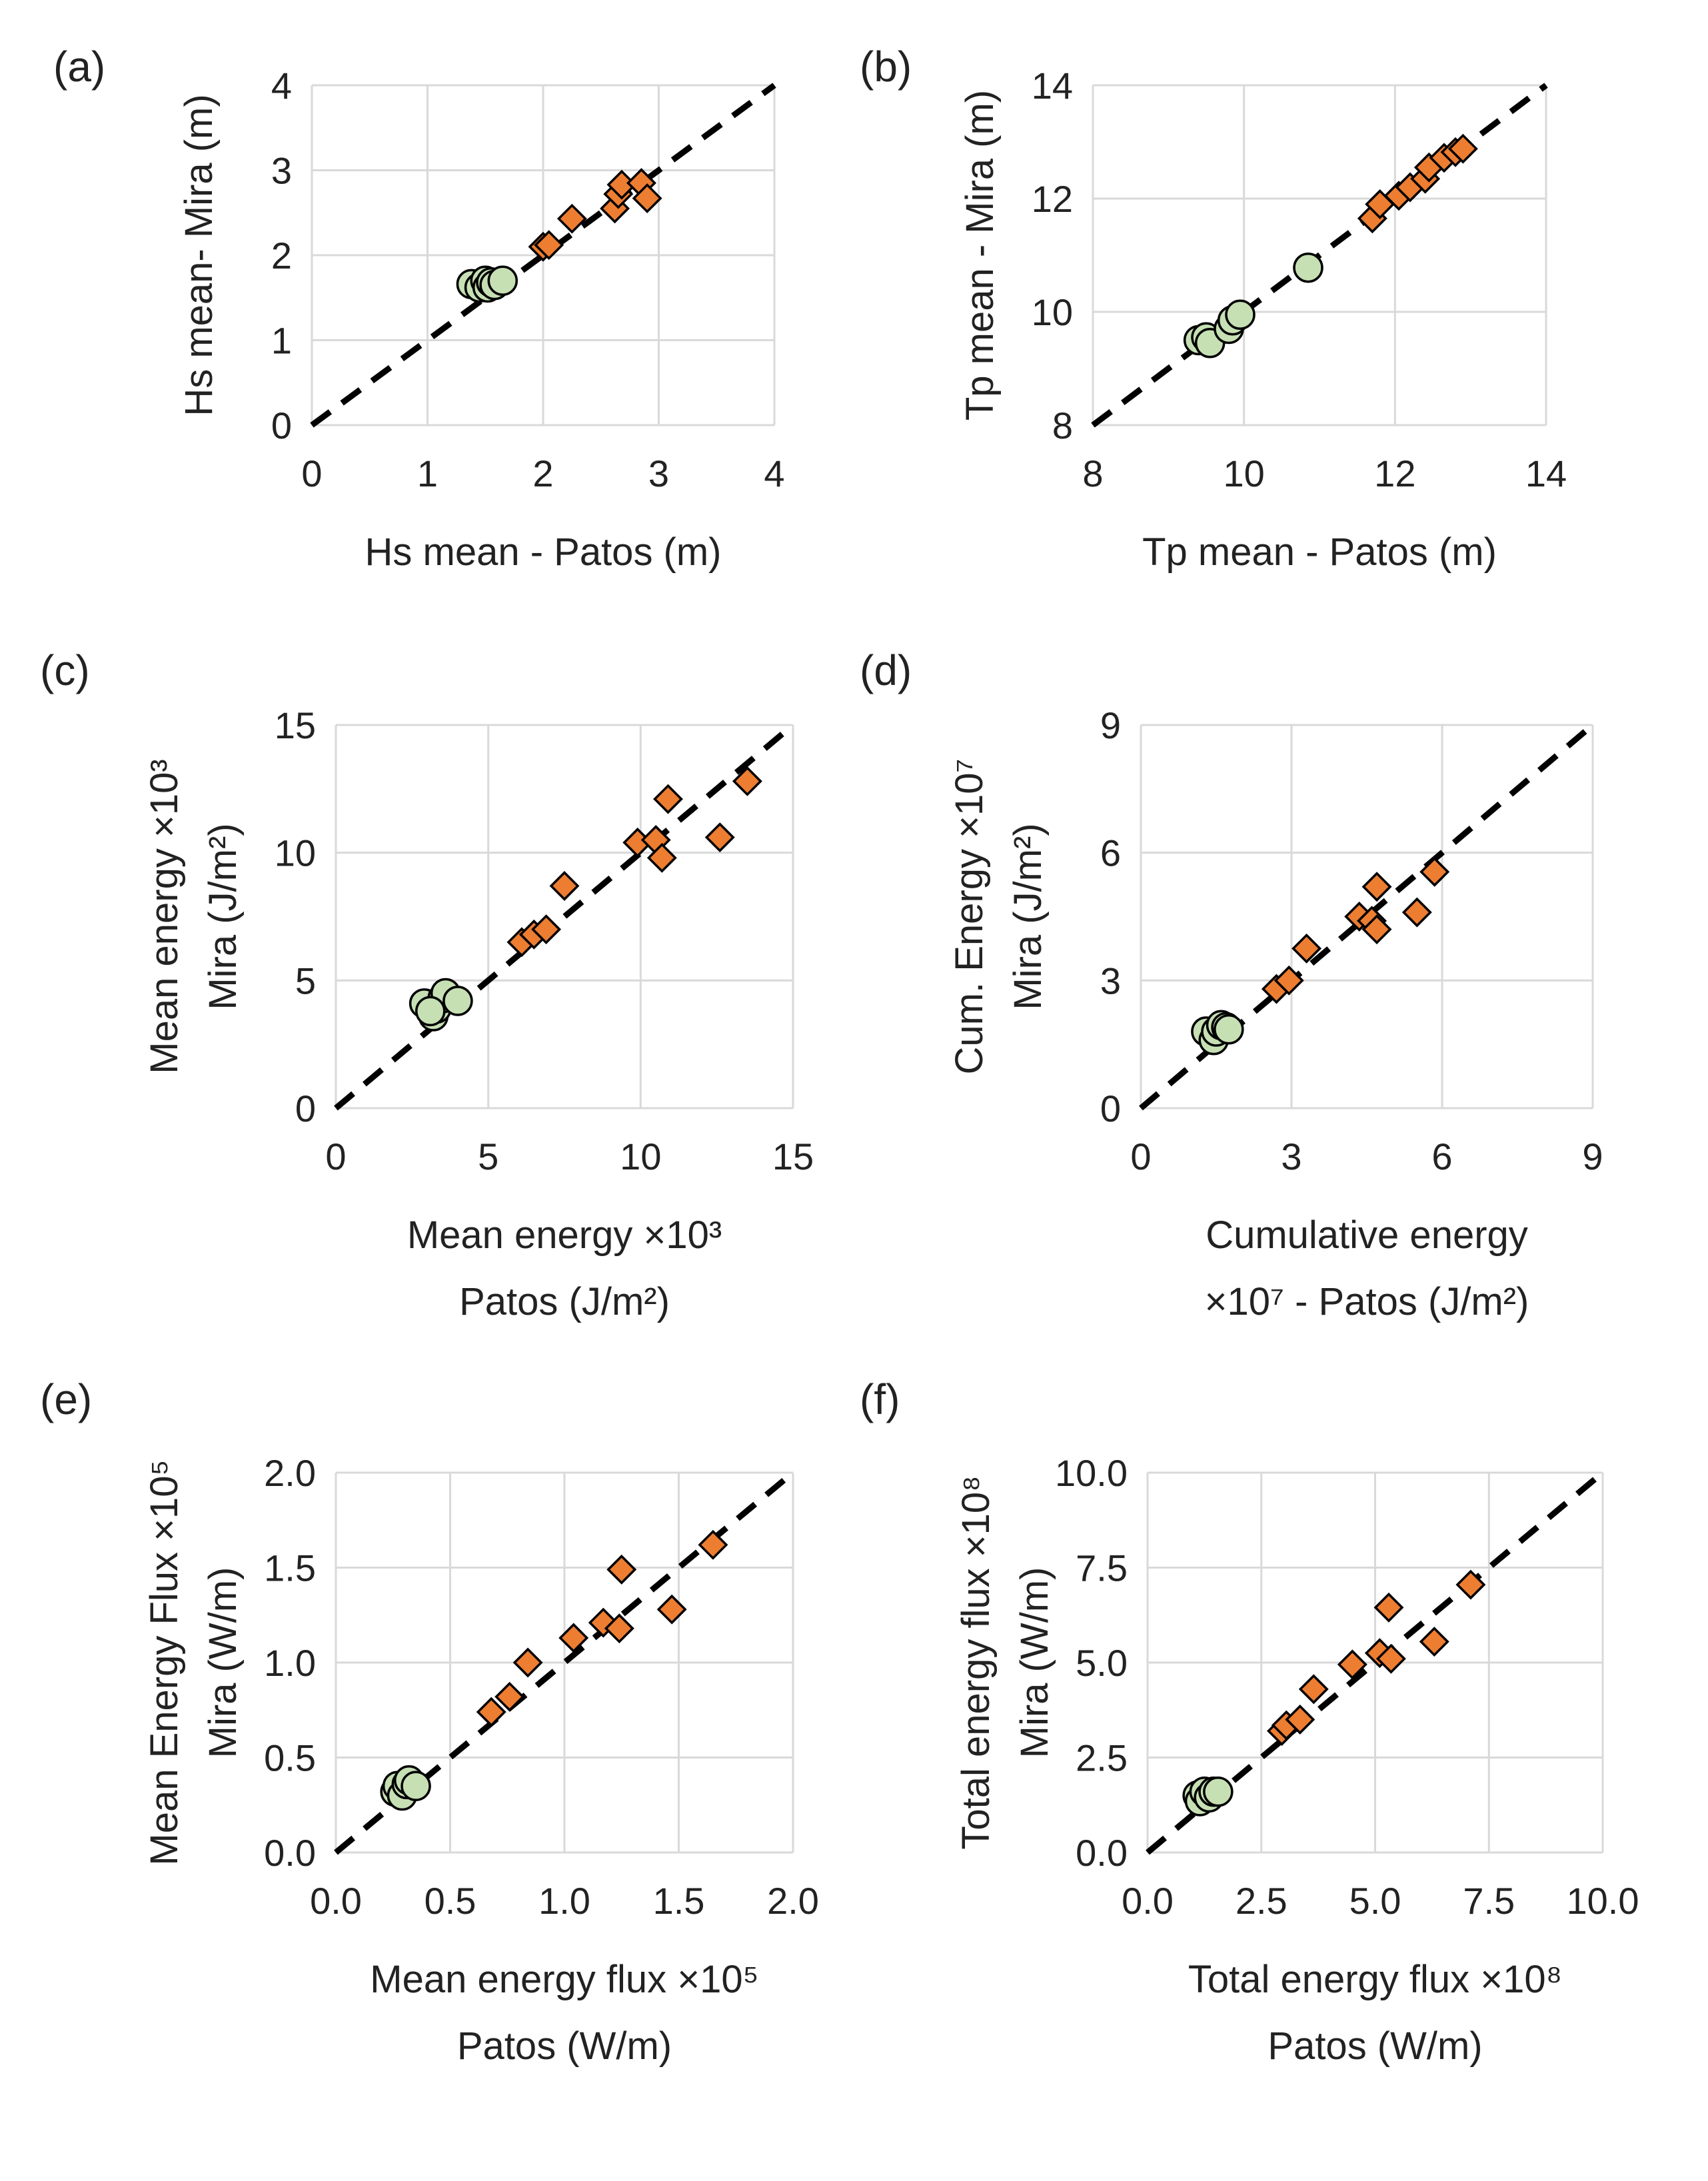 This screenshot has width=1708, height=2181. I want to click on y-tick-label: 9, so click(1111, 725).